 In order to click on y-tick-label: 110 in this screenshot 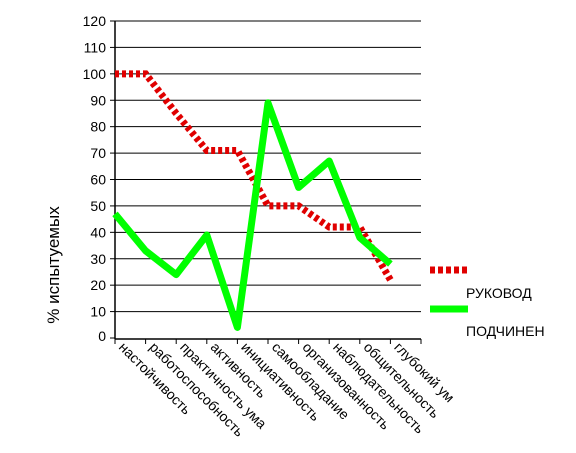, I will do `click(95, 47)`.